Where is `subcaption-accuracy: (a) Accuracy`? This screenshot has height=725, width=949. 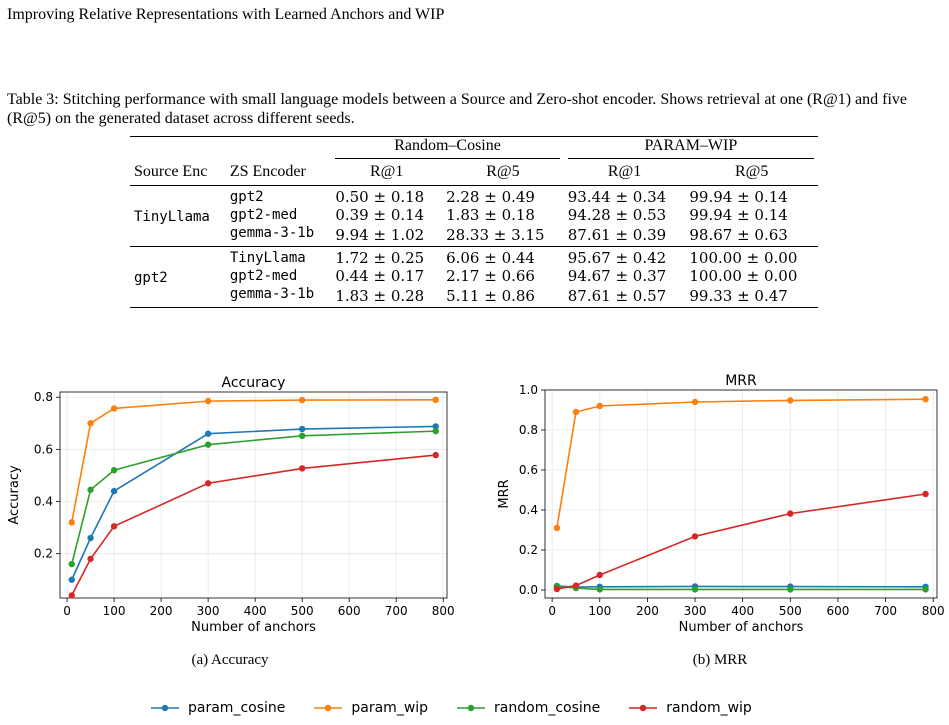
subcaption-accuracy: (a) Accuracy is located at coordinates (230, 660).